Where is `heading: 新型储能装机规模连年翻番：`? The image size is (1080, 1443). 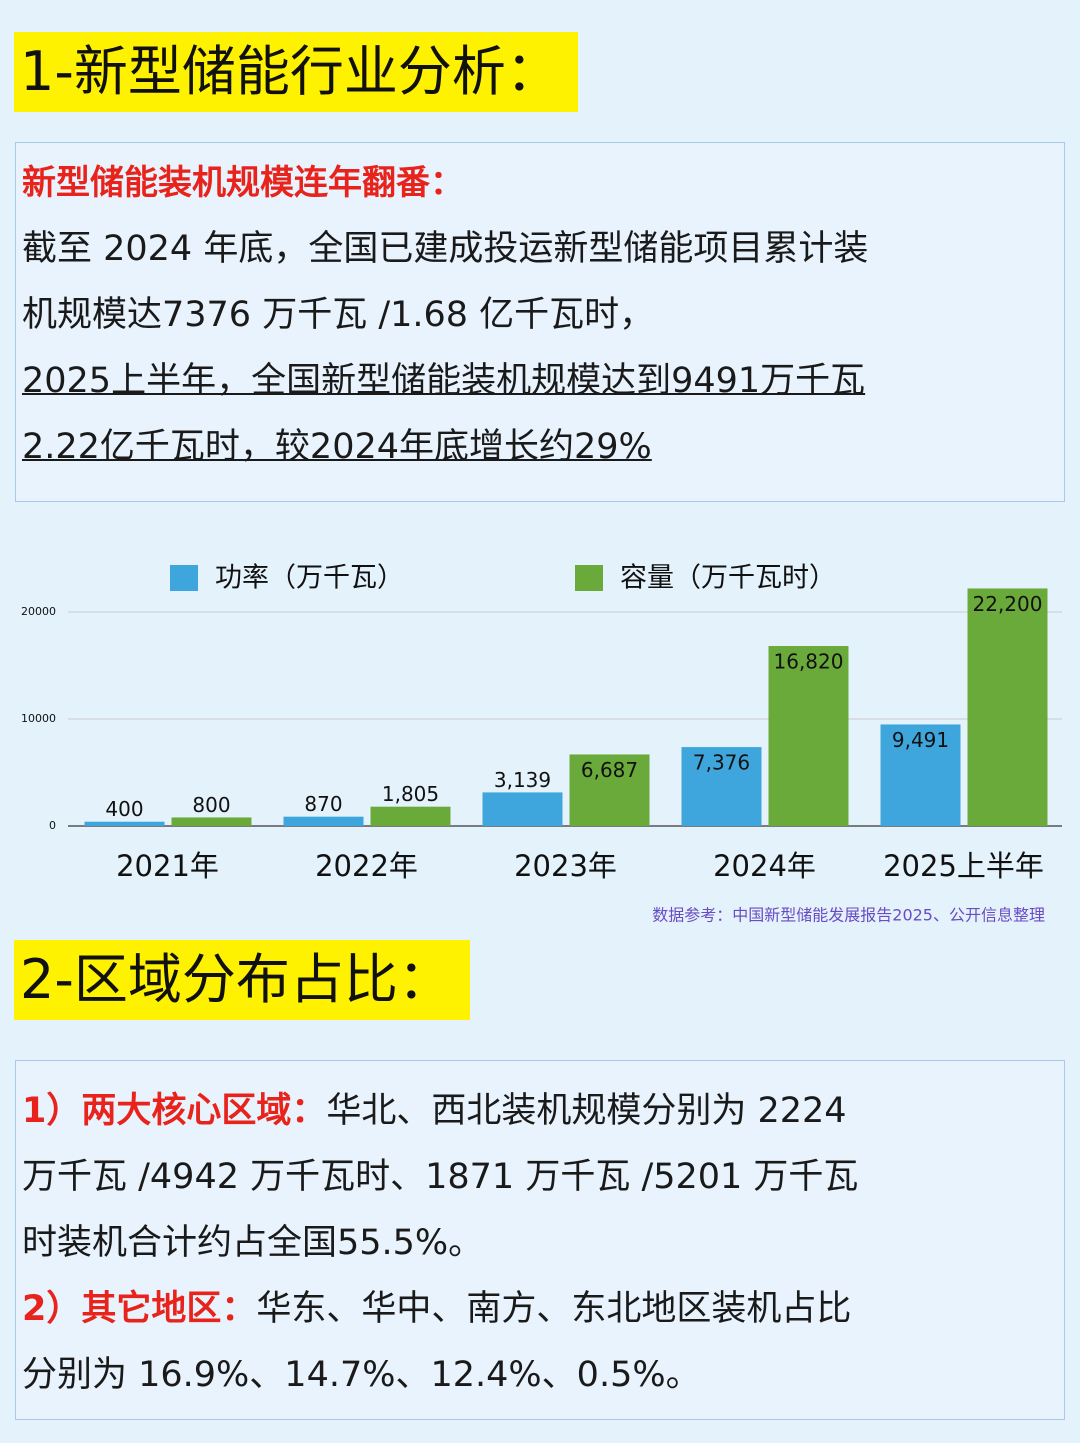 heading: 新型储能装机规模连年翻番： is located at coordinates (243, 183).